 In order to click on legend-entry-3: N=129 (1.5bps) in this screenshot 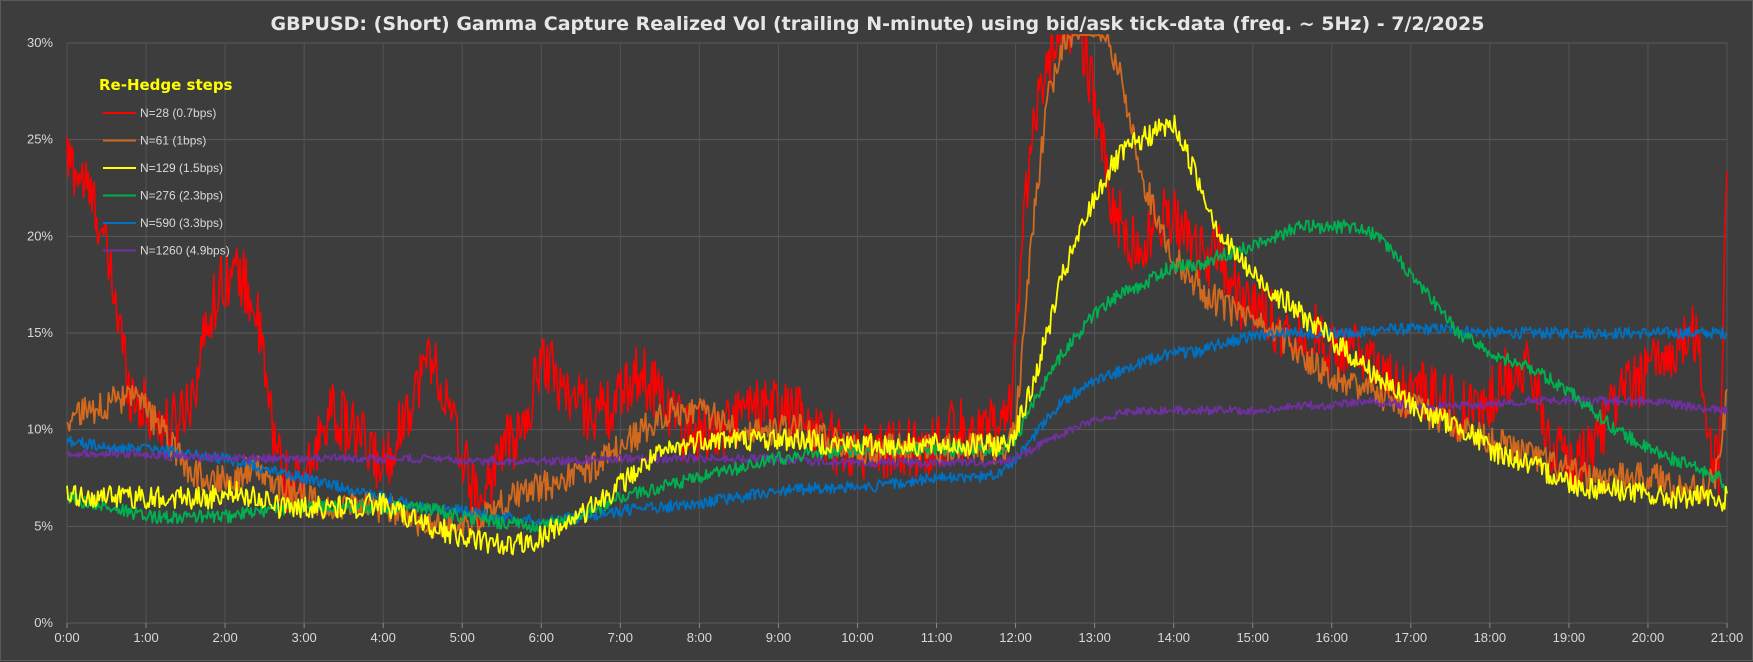, I will do `click(181, 168)`.